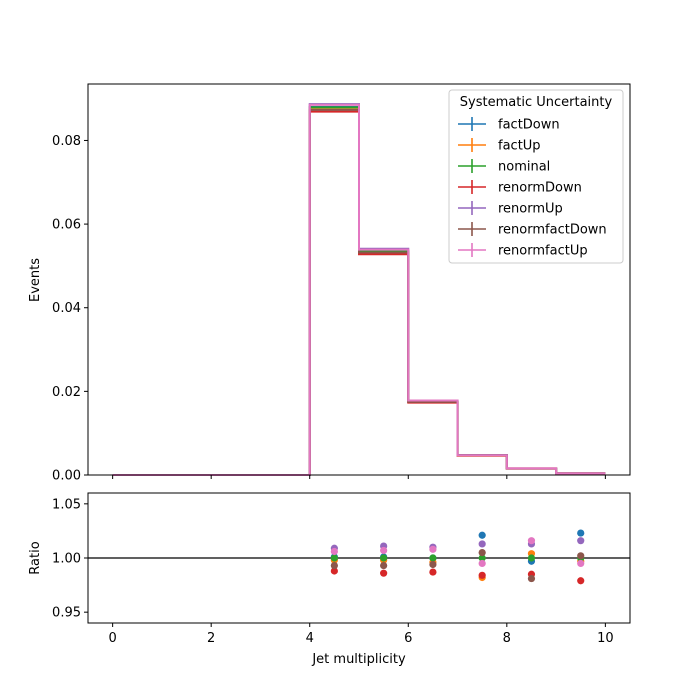 The image size is (700, 700). Describe the element at coordinates (530, 209) in the screenshot. I see `legend-label-renormUp: renormUp` at that location.